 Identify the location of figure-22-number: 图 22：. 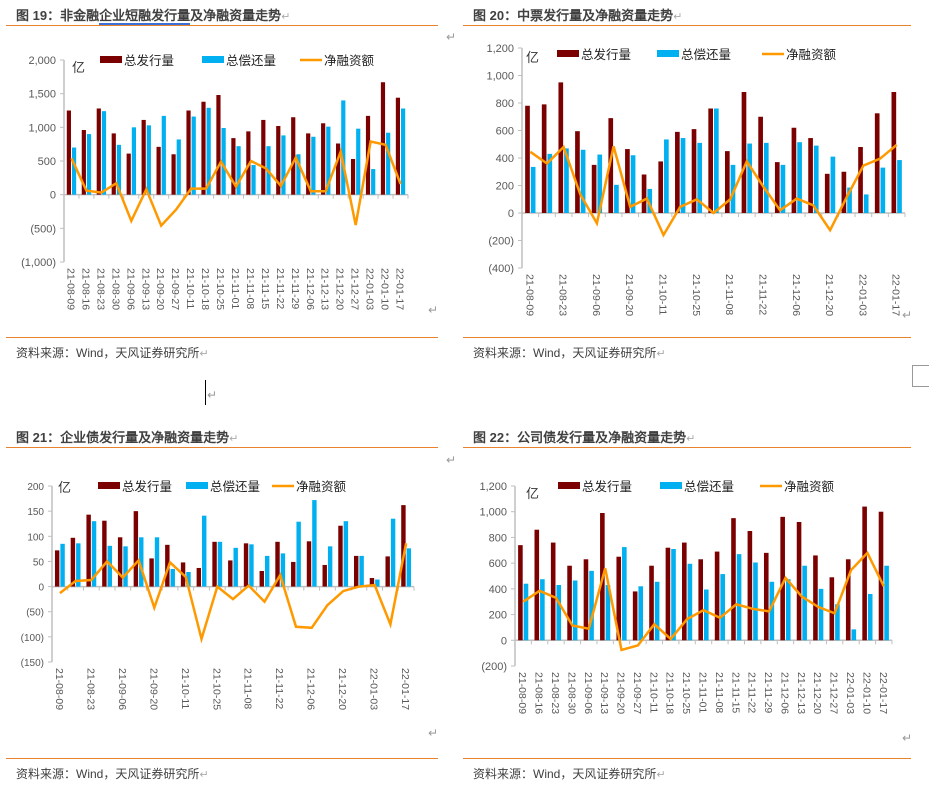
(495, 437).